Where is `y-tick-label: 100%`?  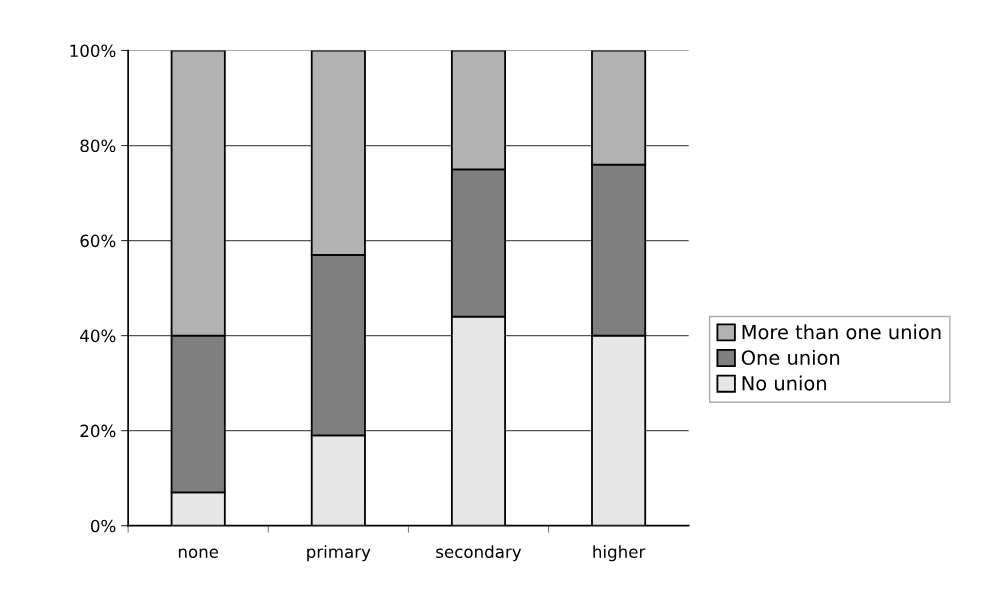 y-tick-label: 100% is located at coordinates (93, 51).